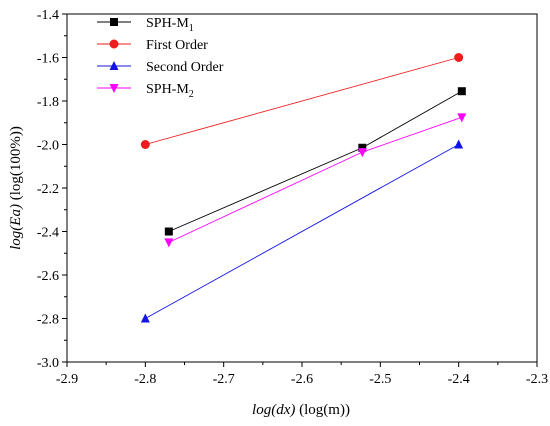  I want to click on y-tick-label: -2.2, so click(48, 189).